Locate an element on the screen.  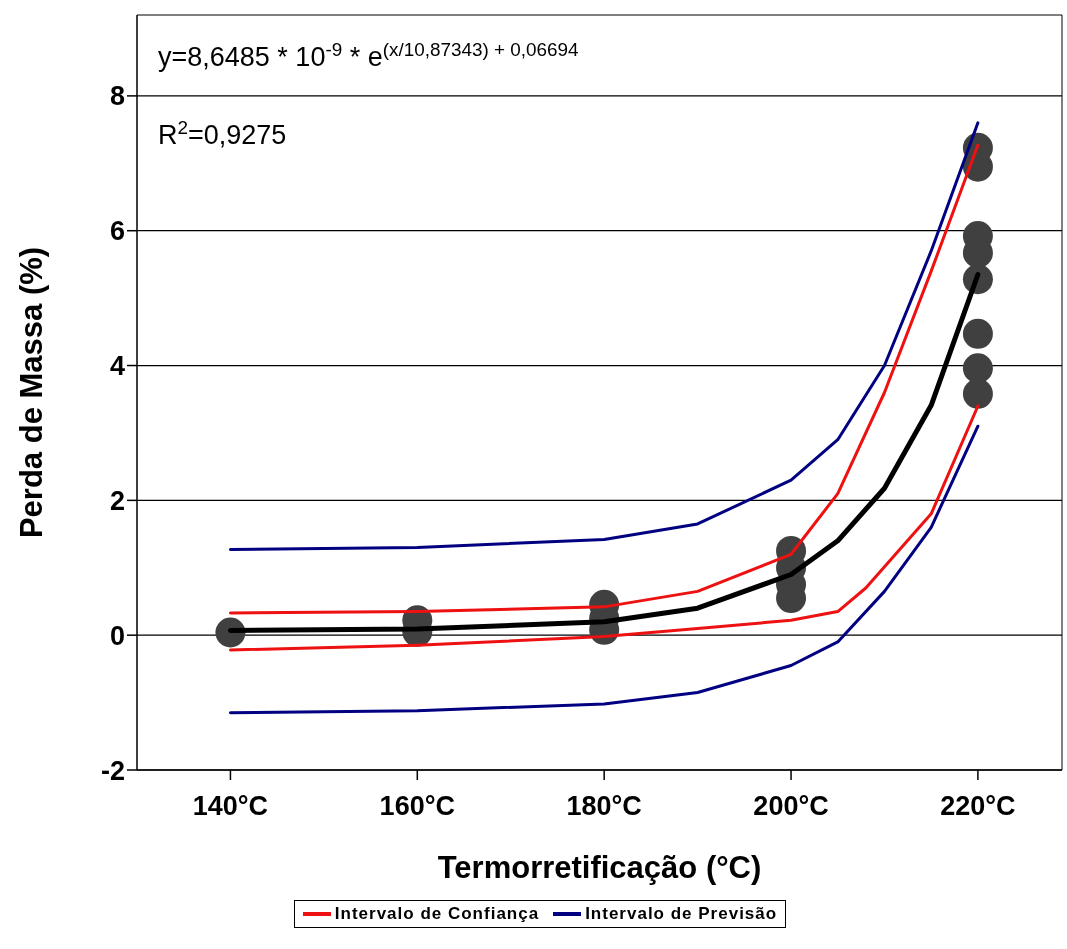
y-tick-label: 0 is located at coordinates (117, 635).